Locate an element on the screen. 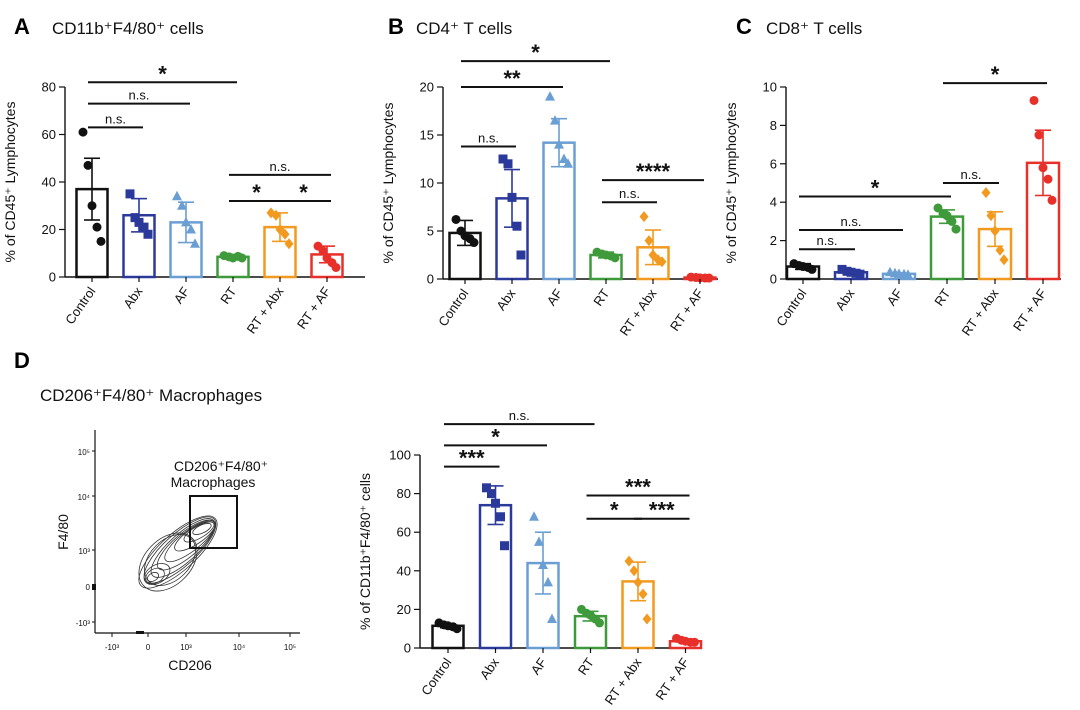 The image size is (1080, 710). panel-label-b: B is located at coordinates (396, 26).